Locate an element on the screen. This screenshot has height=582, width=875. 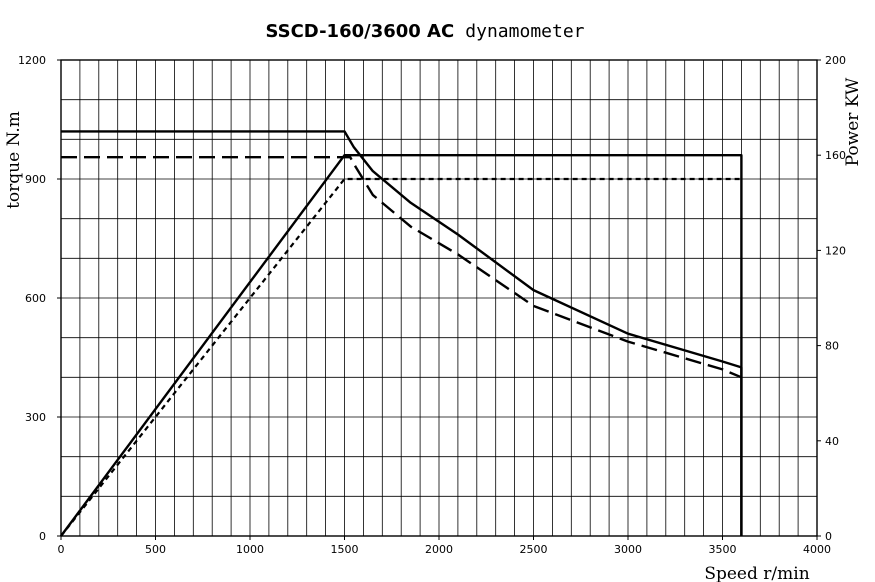
chart-title: SSCD-160/3600 AC dynamometer is located at coordinates (424, 31).